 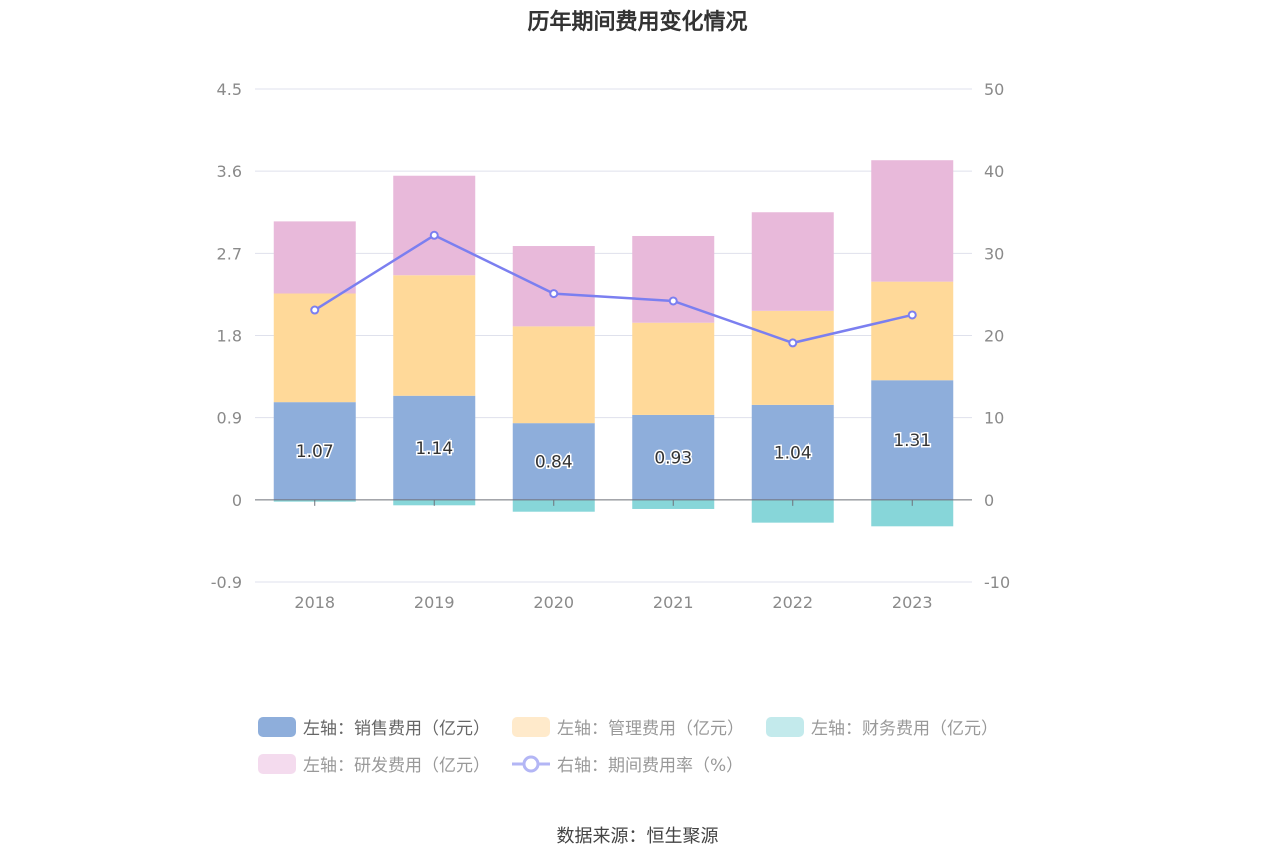 What do you see at coordinates (637, 836) in the screenshot?
I see `data-source: 数据来源：恒生聚源` at bounding box center [637, 836].